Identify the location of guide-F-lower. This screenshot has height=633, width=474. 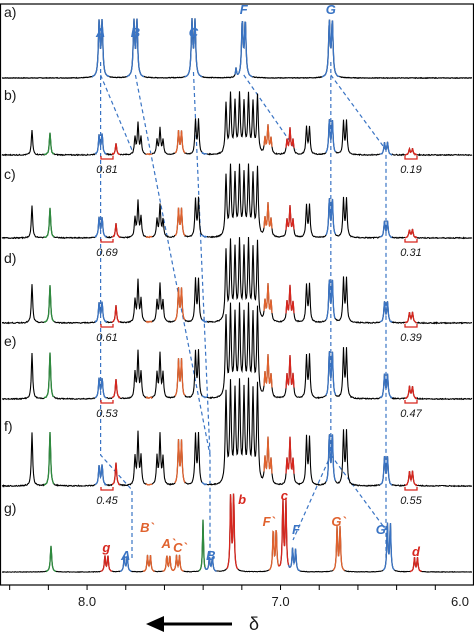
(312, 301).